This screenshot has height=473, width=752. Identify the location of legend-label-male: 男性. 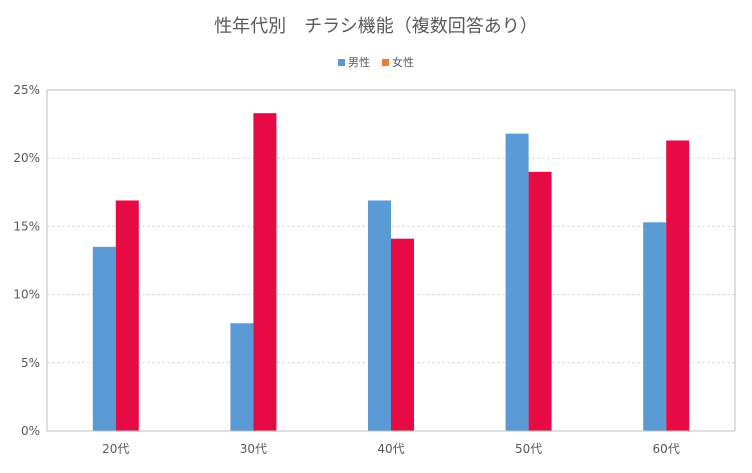
(359, 62).